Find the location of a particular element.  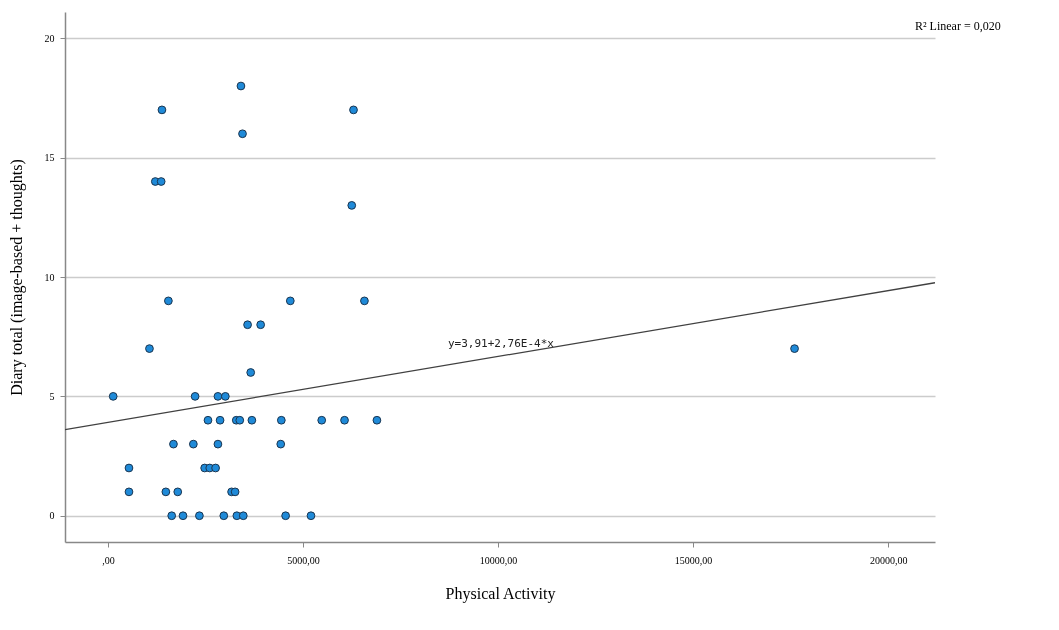

x-tick-label: ,00 is located at coordinates (108, 560).